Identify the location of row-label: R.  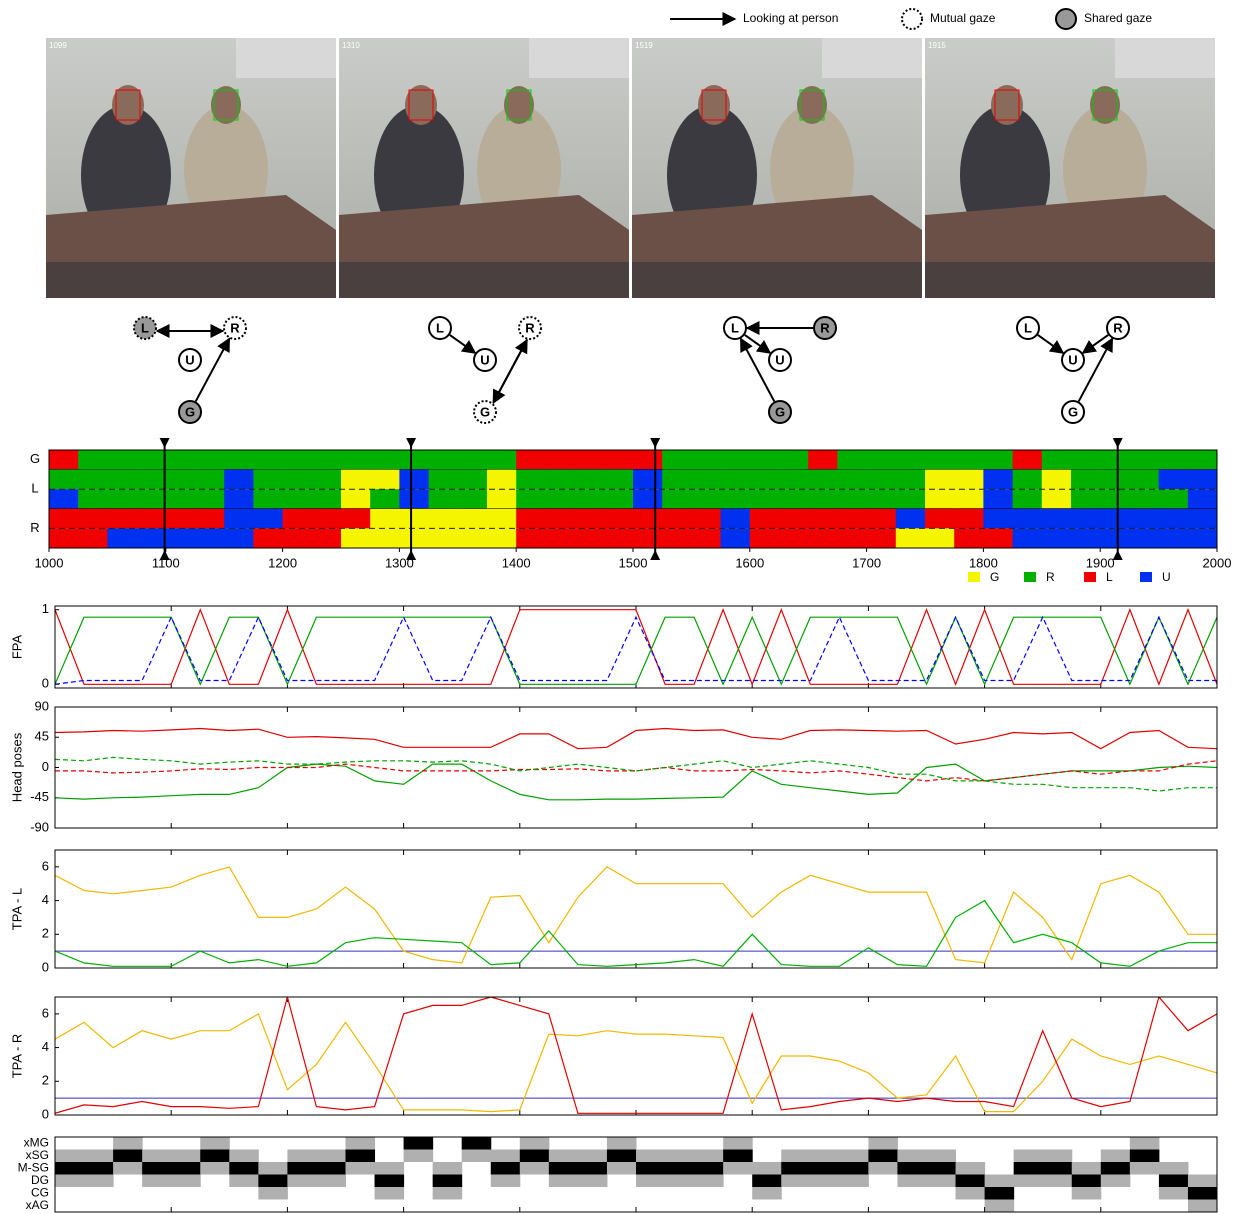
(34, 527).